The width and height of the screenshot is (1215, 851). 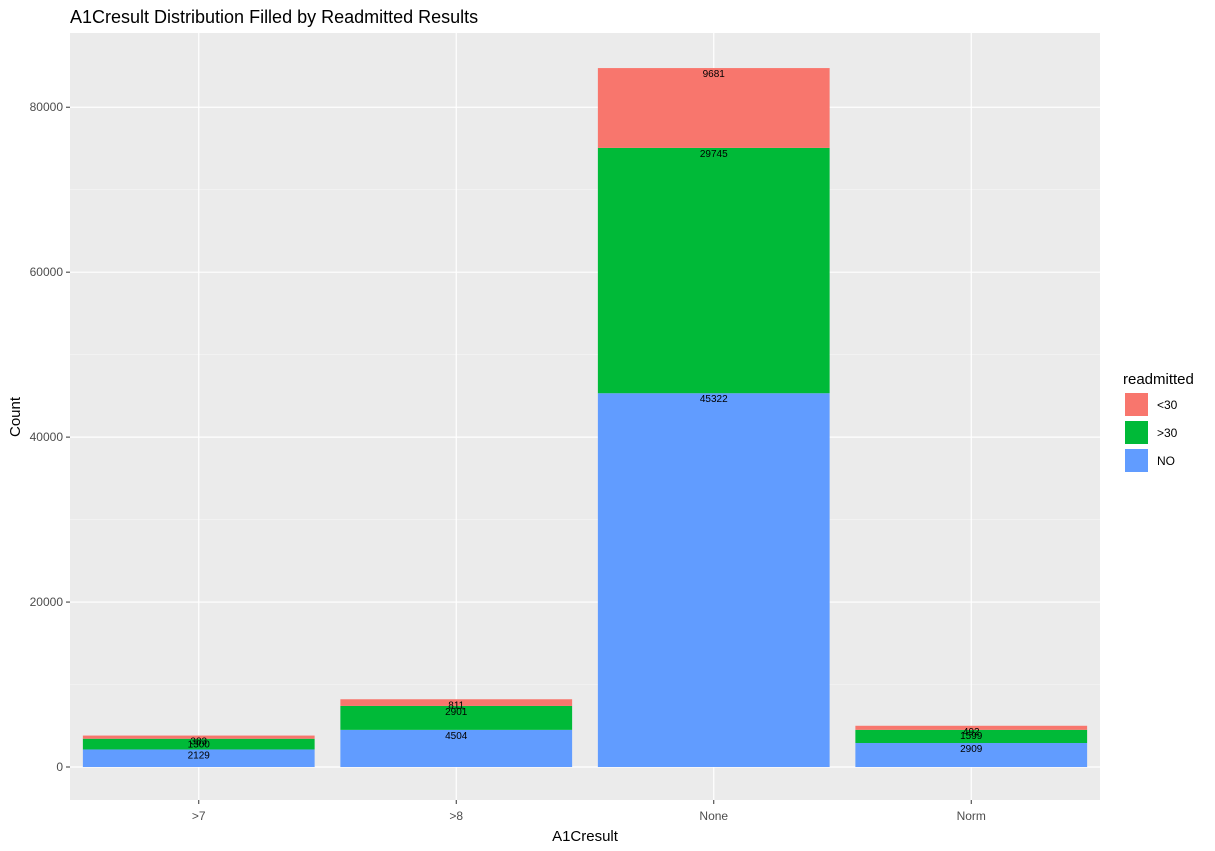 I want to click on x-tick-label: Norm, so click(x=971, y=816).